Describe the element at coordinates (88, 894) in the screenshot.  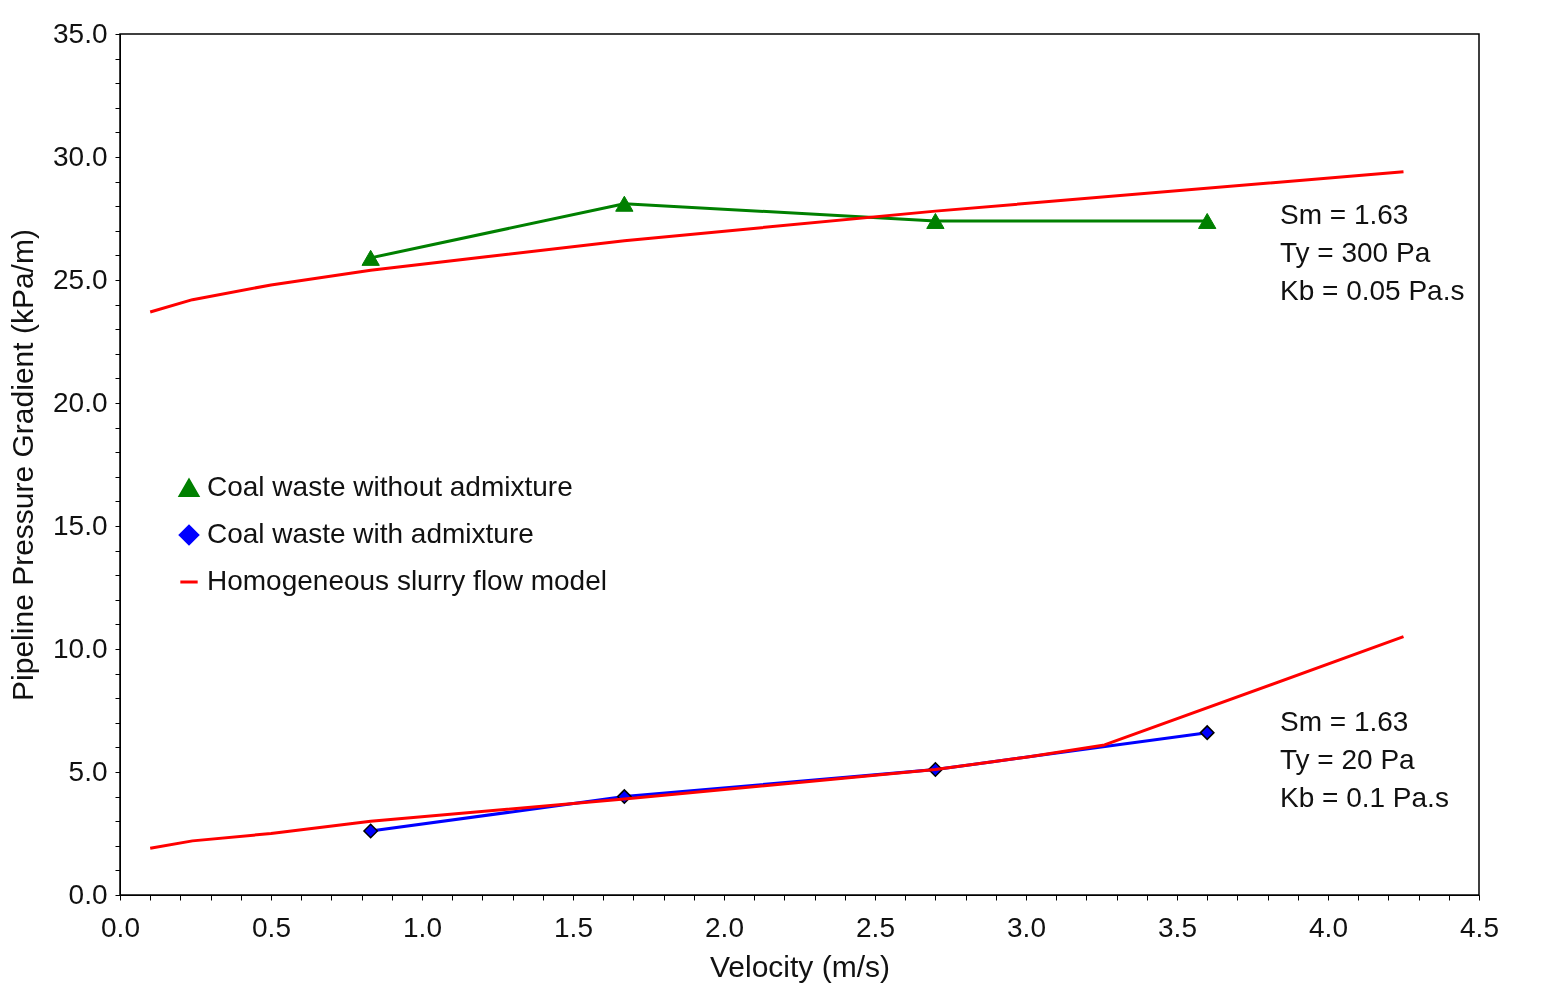
I see `y-tick-label: 0.0` at that location.